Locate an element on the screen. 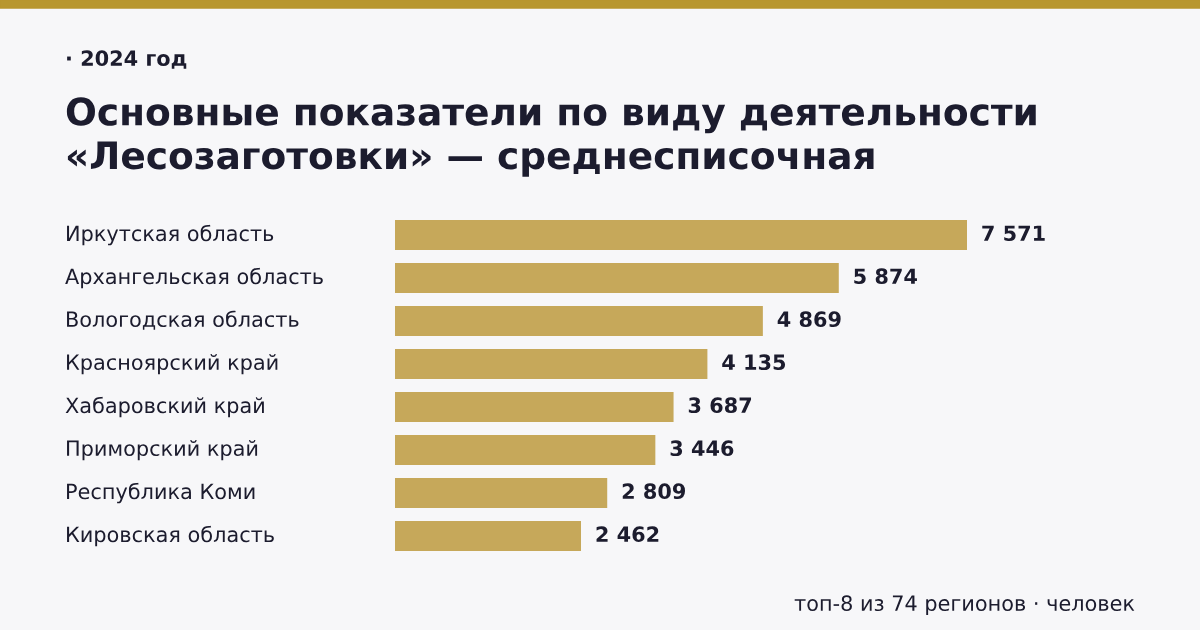 The height and width of the screenshot is (630, 1200). y-tick-label: Вологодская область is located at coordinates (183, 320).